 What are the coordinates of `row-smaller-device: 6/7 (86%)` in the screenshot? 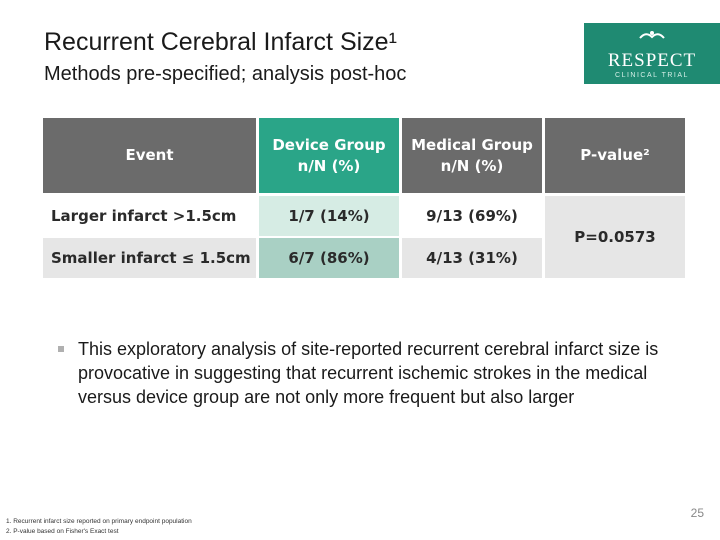 It's located at (329, 258).